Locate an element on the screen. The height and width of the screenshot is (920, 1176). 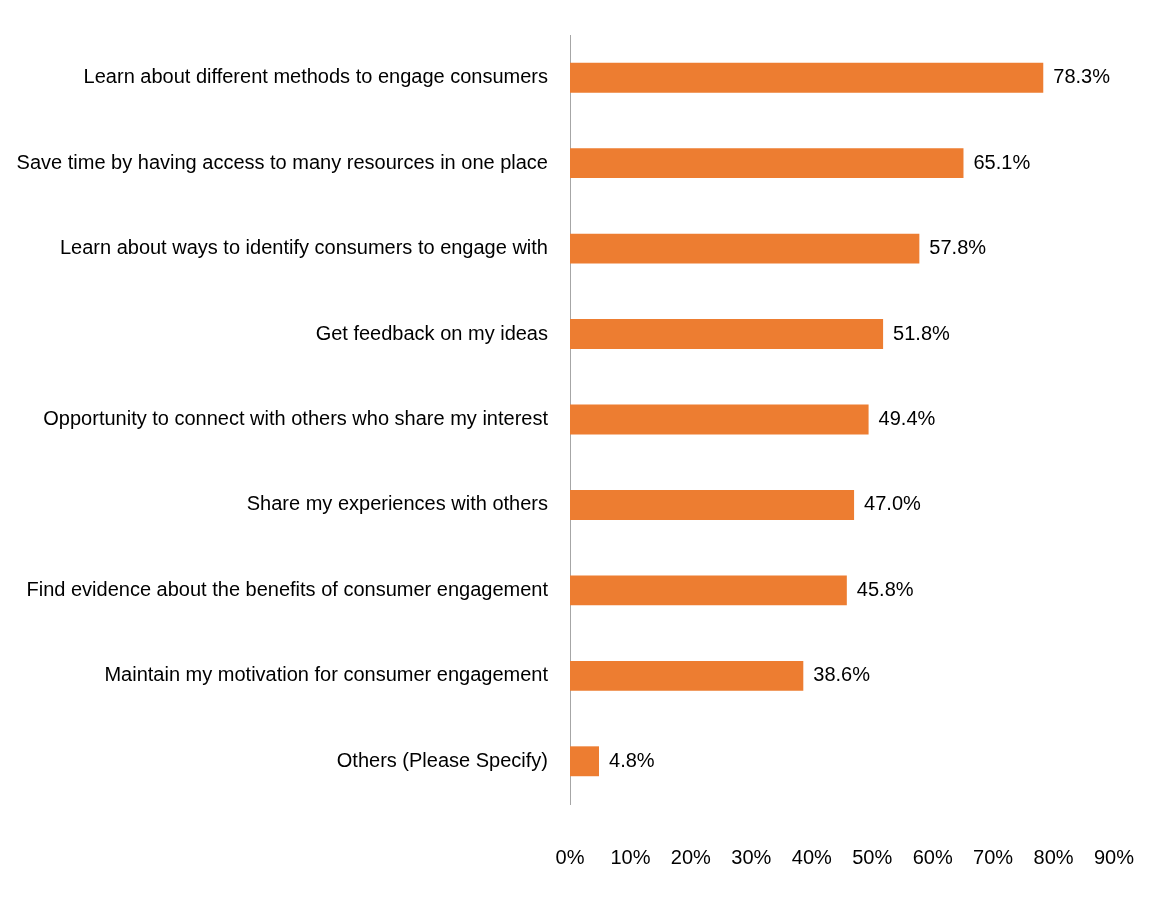
data-label: 49.4% is located at coordinates (907, 418).